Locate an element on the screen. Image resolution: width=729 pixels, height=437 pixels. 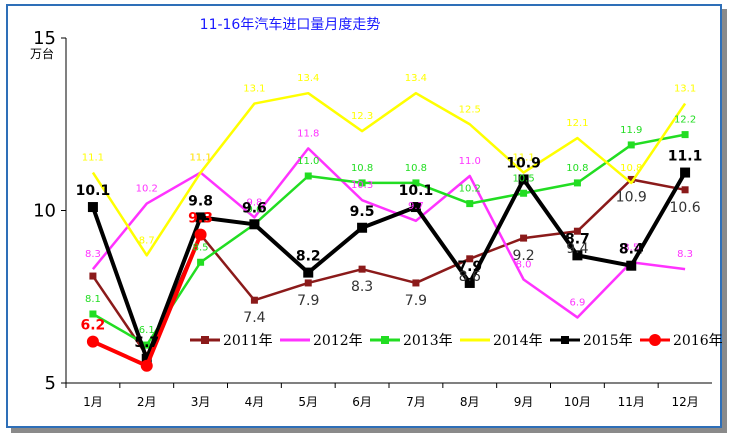
data-label: 6.1 is located at coordinates (147, 330).